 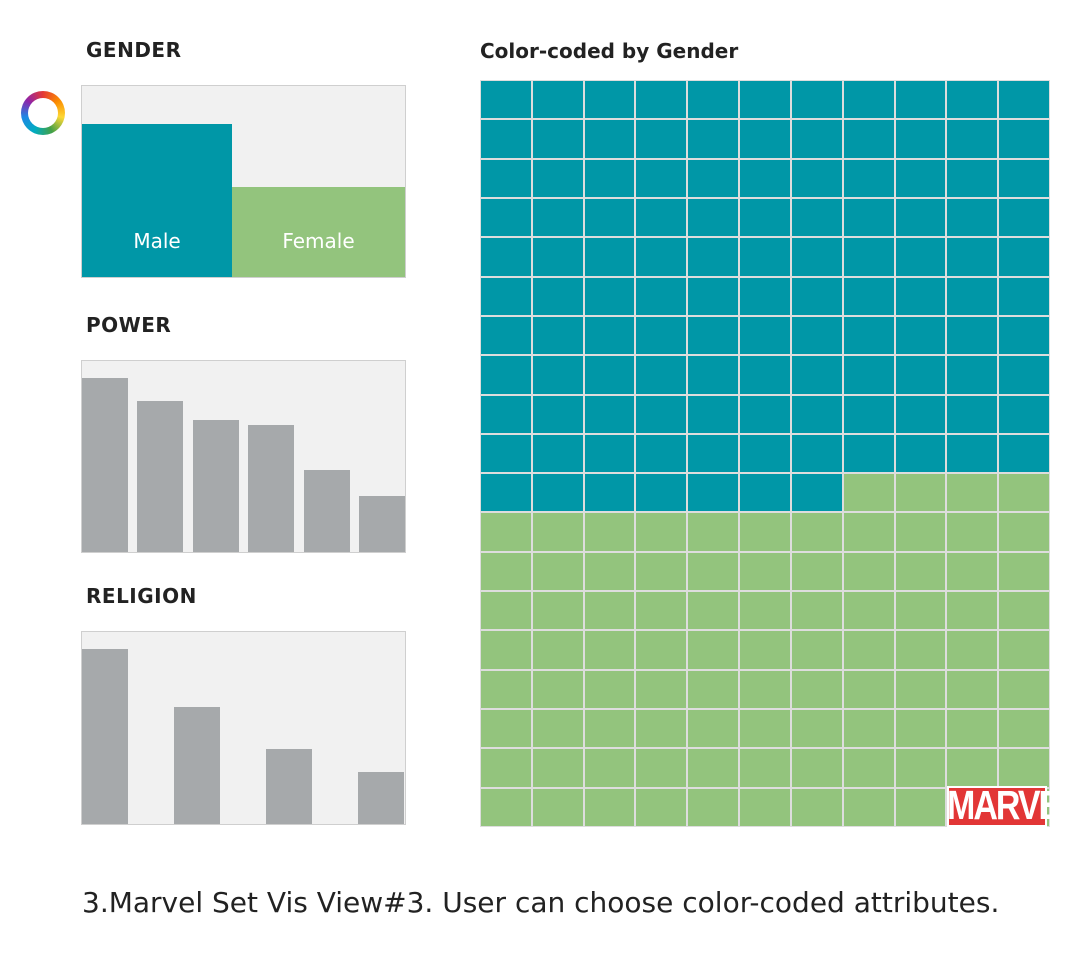 What do you see at coordinates (1013, 806) in the screenshot?
I see `marvel-logo-text: MARVEL` at bounding box center [1013, 806].